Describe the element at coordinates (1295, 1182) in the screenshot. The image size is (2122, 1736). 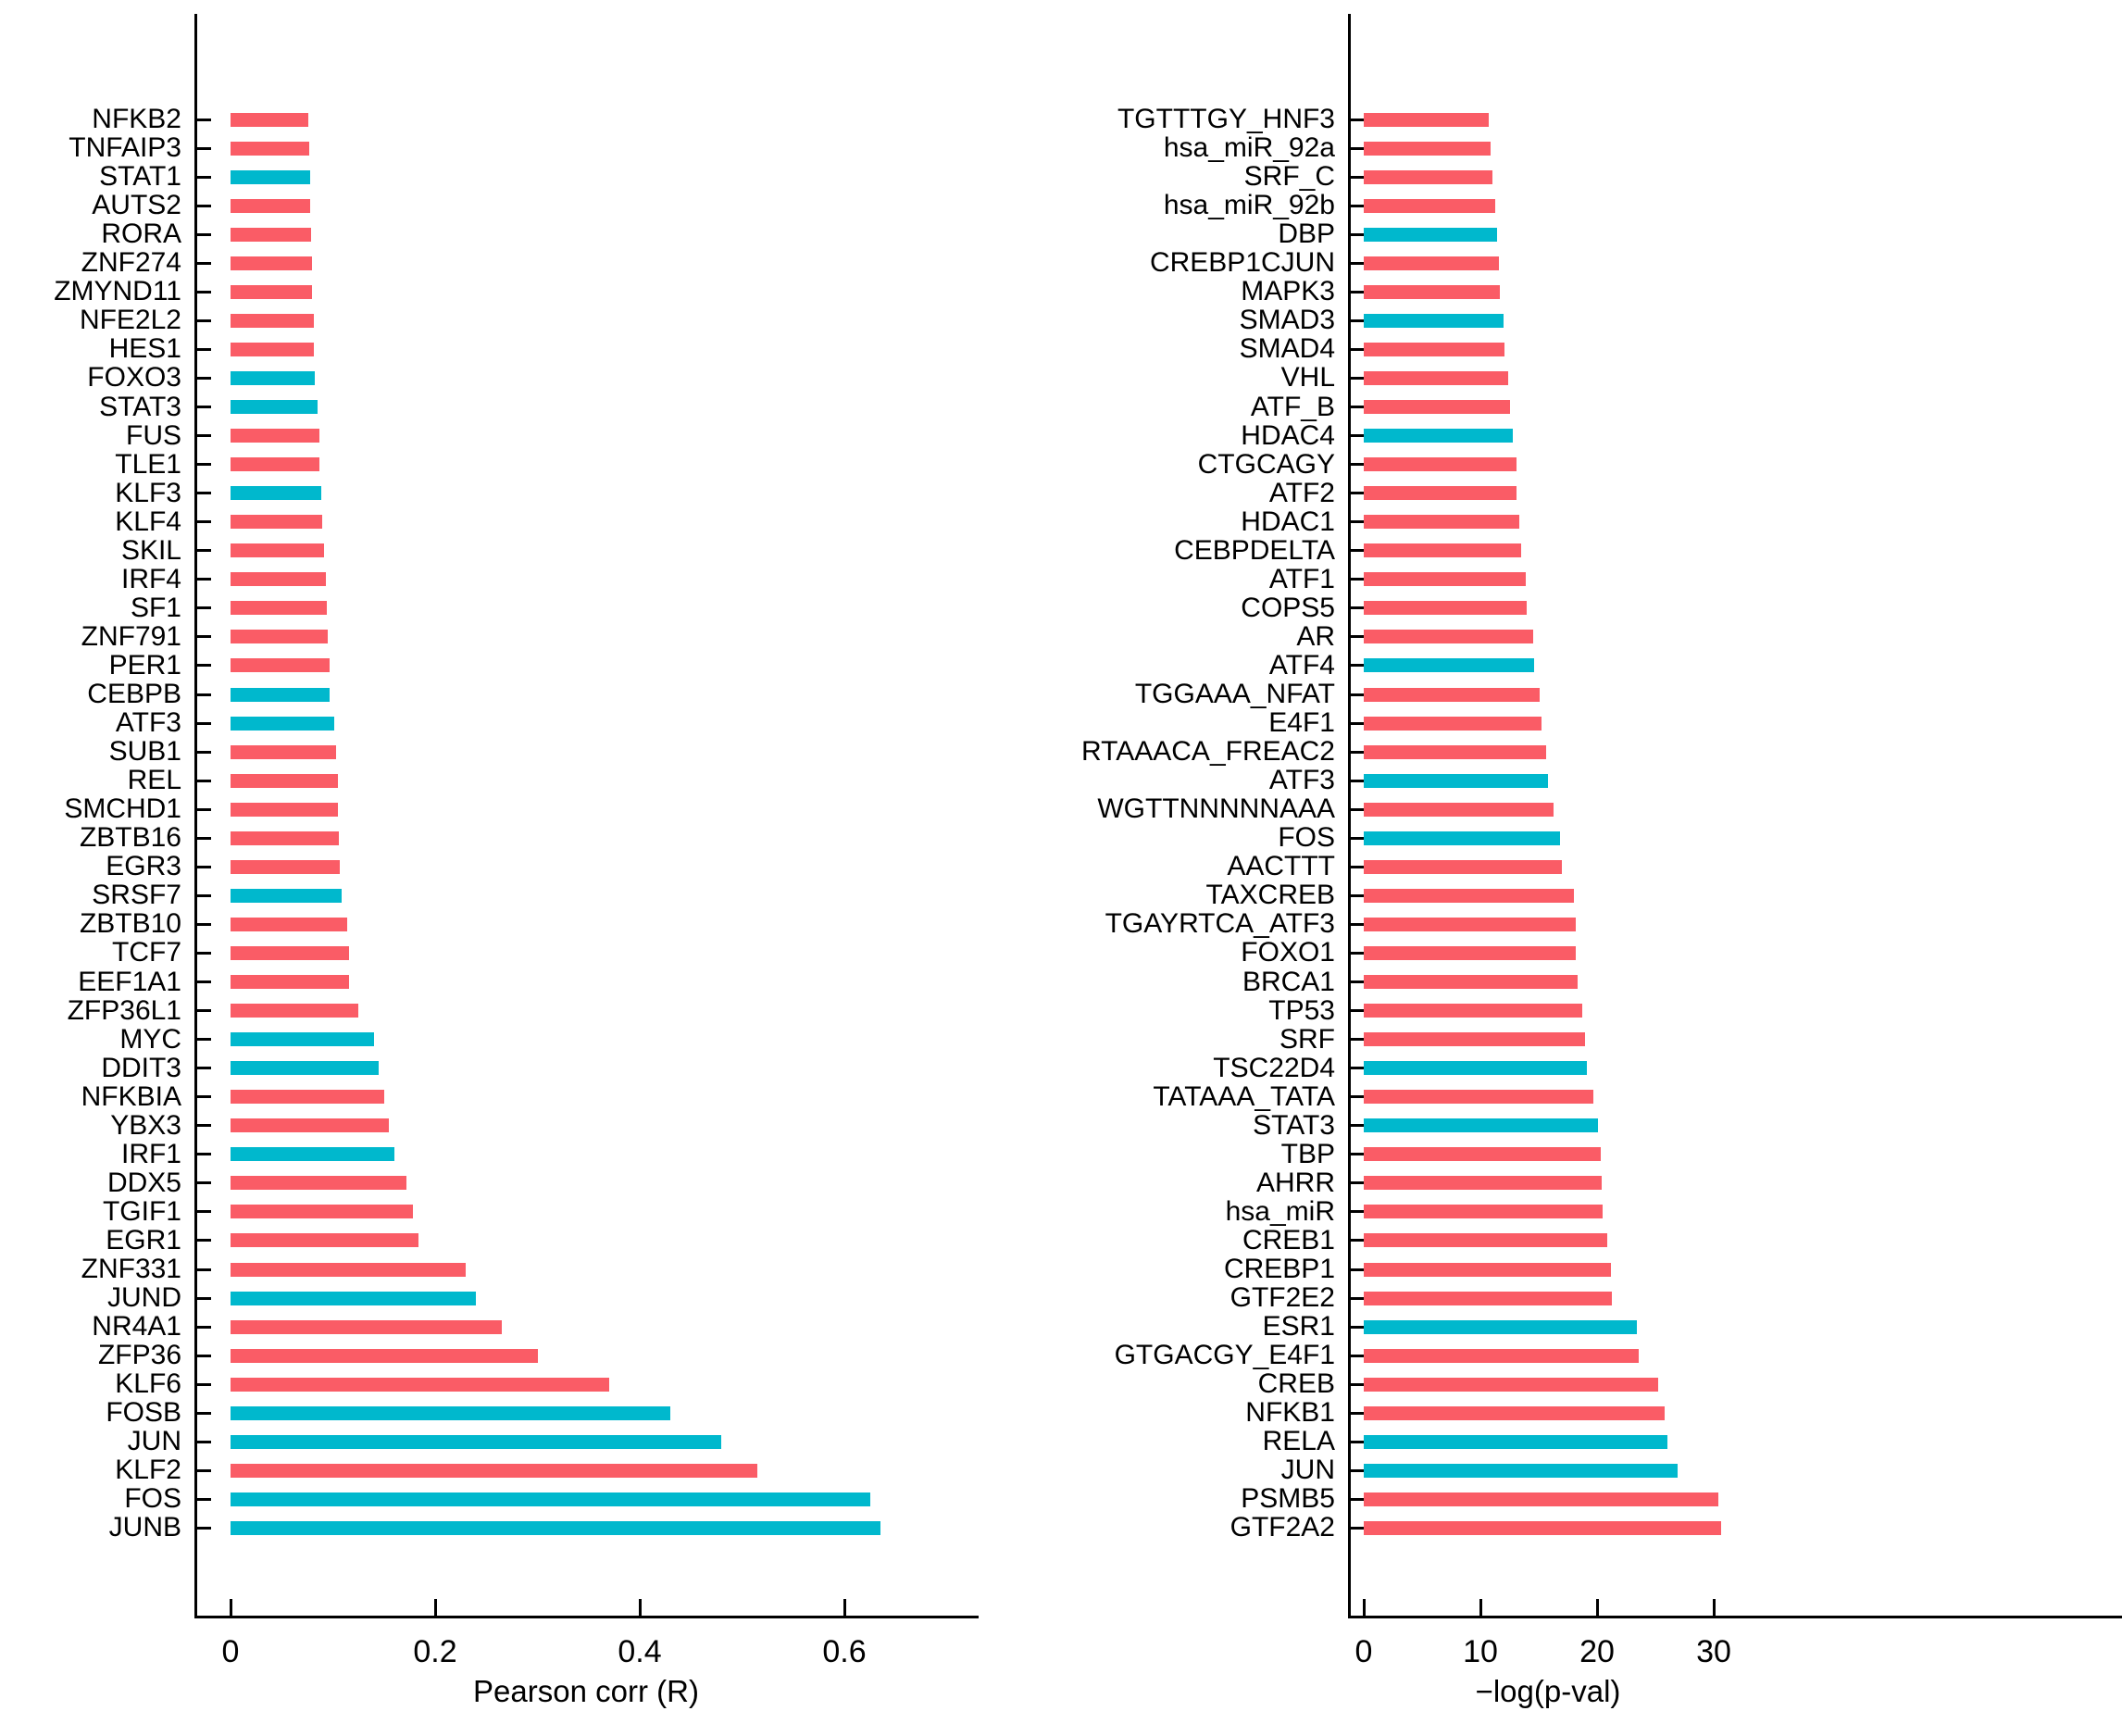
I see `row-label: AHRR` at that location.